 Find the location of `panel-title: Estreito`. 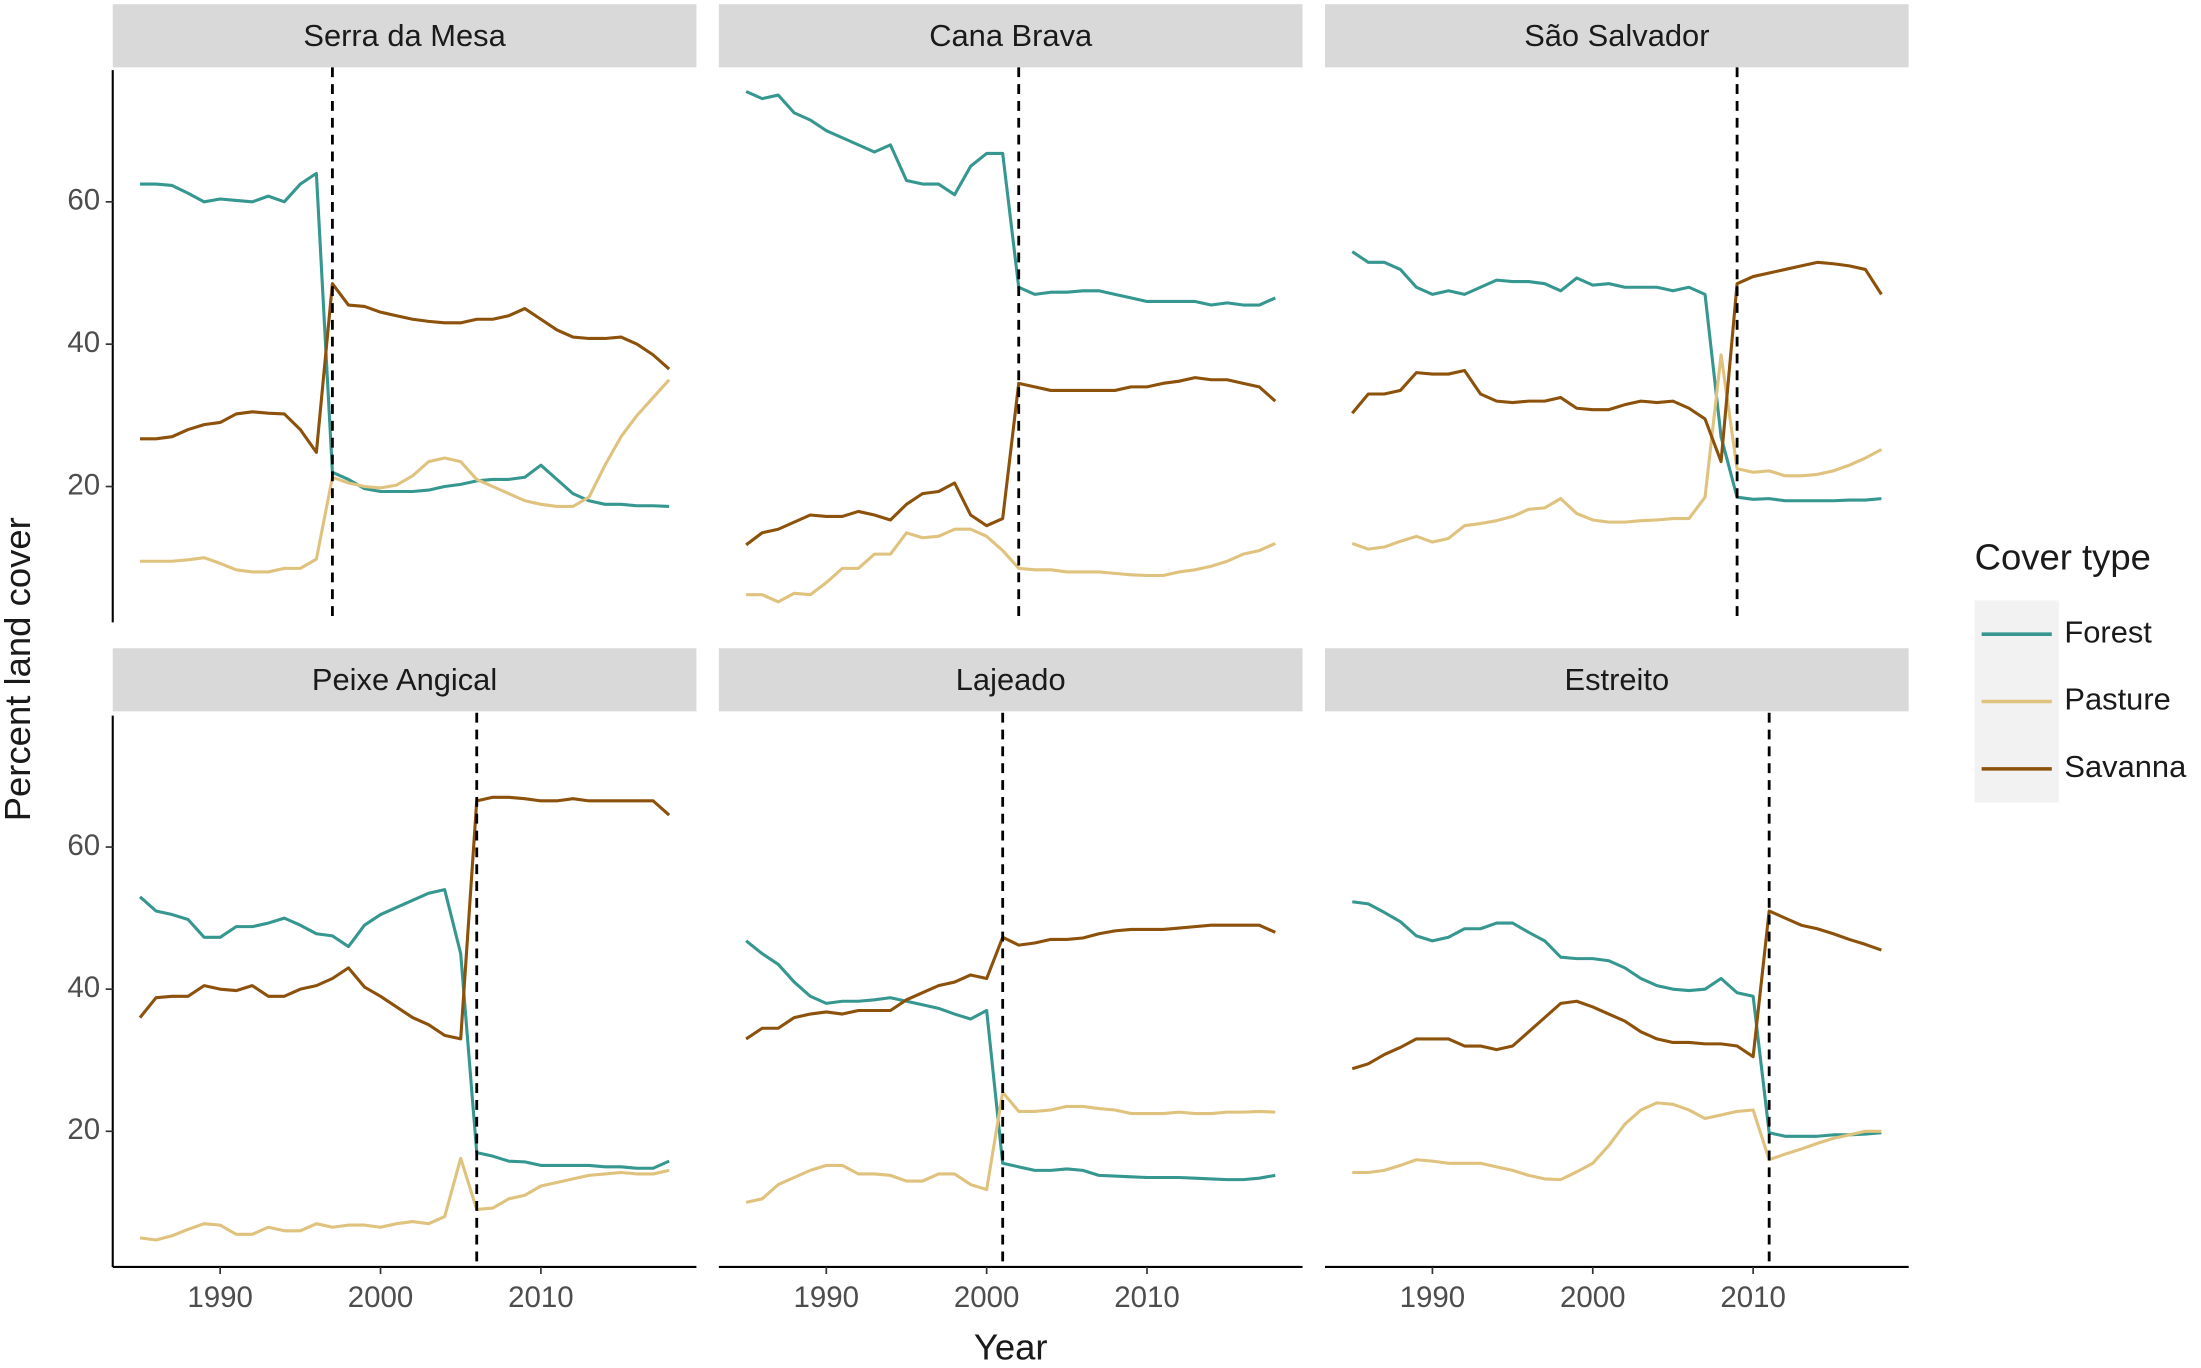

panel-title: Estreito is located at coordinates (1617, 679).